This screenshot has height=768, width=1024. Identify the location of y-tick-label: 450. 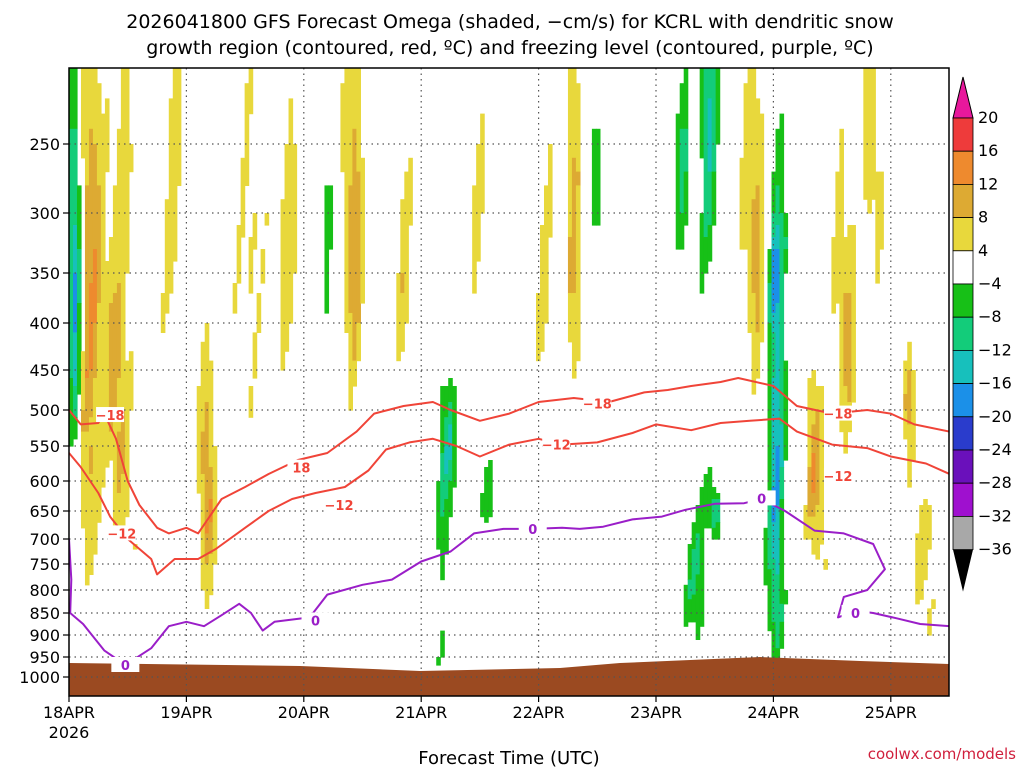
(44, 370).